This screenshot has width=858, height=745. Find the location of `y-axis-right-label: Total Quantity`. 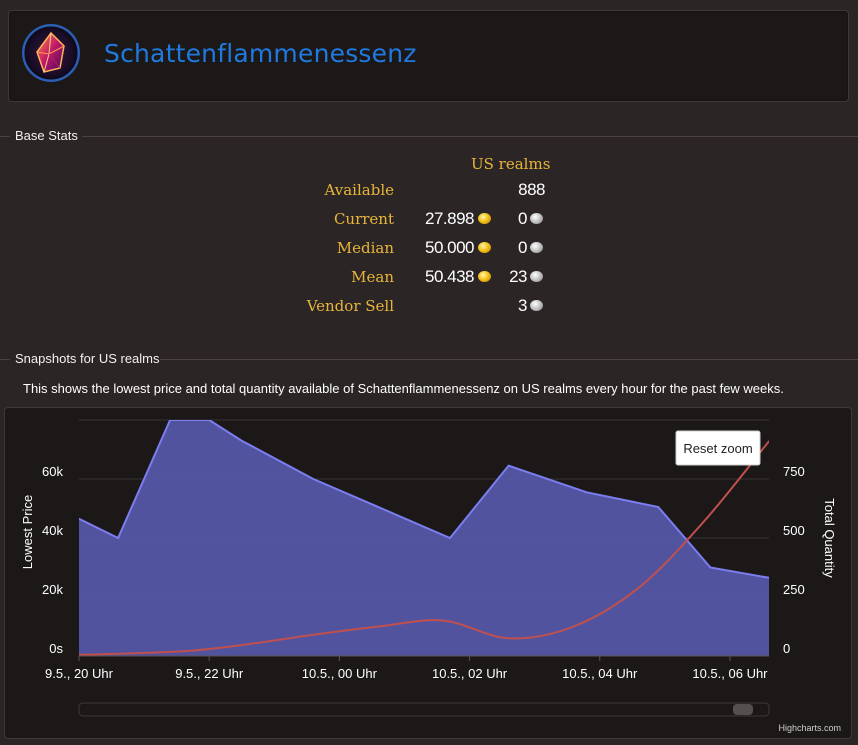

y-axis-right-label: Total Quantity is located at coordinates (829, 538).